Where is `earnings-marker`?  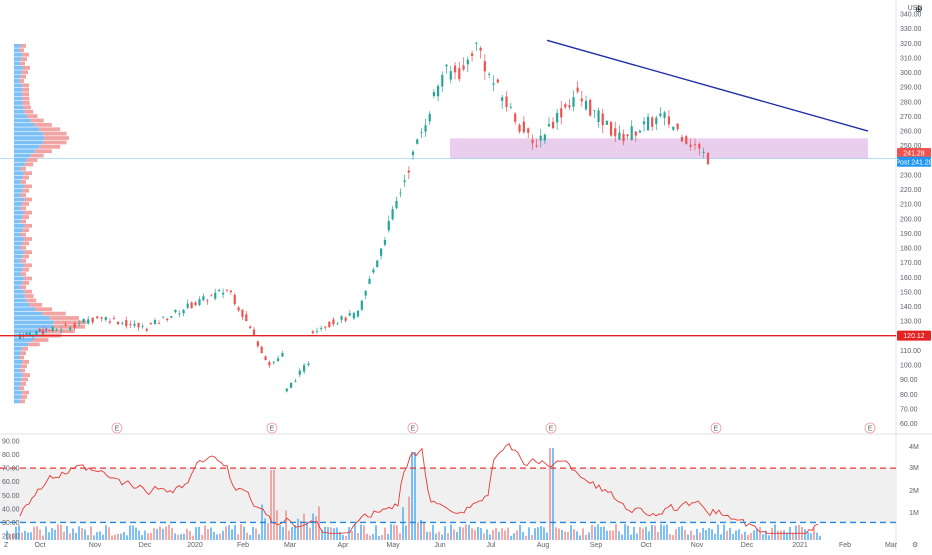
earnings-marker is located at coordinates (870, 428).